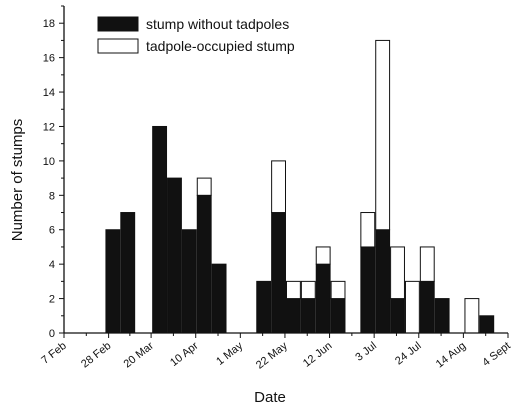 This screenshot has width=513, height=409. I want to click on x-tick-label-3: 10 Apr, so click(184, 354).